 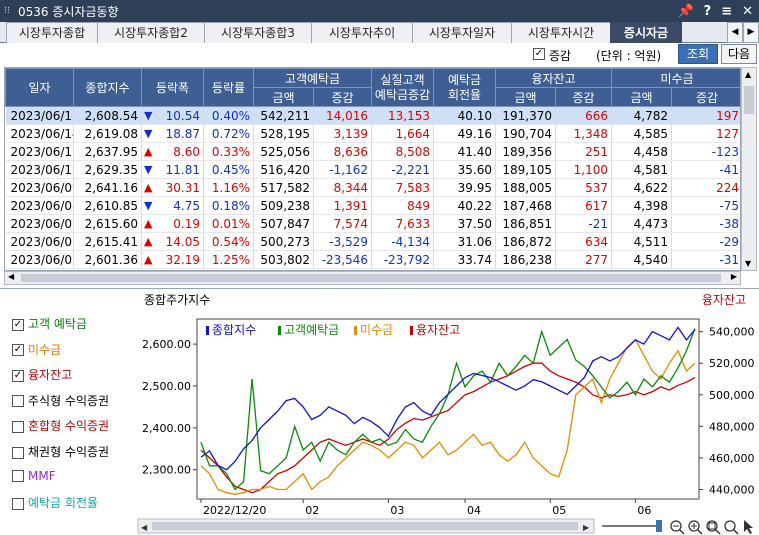 I want to click on cell-turnover: 49.16, so click(x=465, y=133).